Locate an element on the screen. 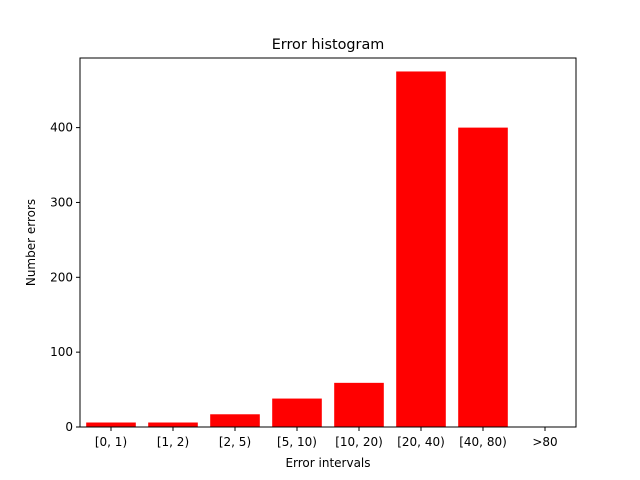 The width and height of the screenshot is (640, 480). y-axis-ticks: 0 100 200 300 400 is located at coordinates (65, 277).